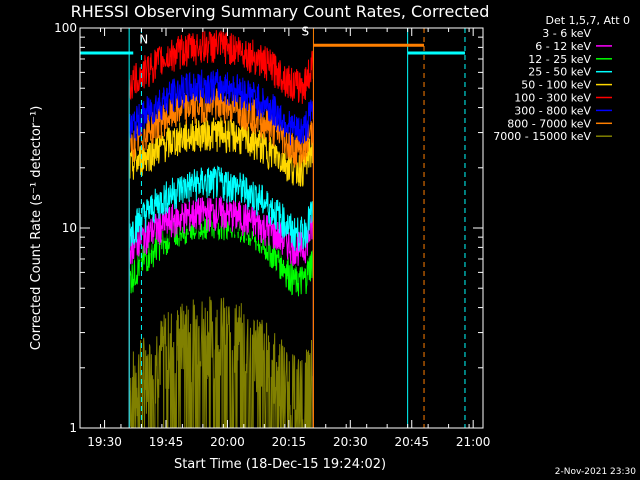  I want to click on x-tick-label: 21:00, so click(473, 442).